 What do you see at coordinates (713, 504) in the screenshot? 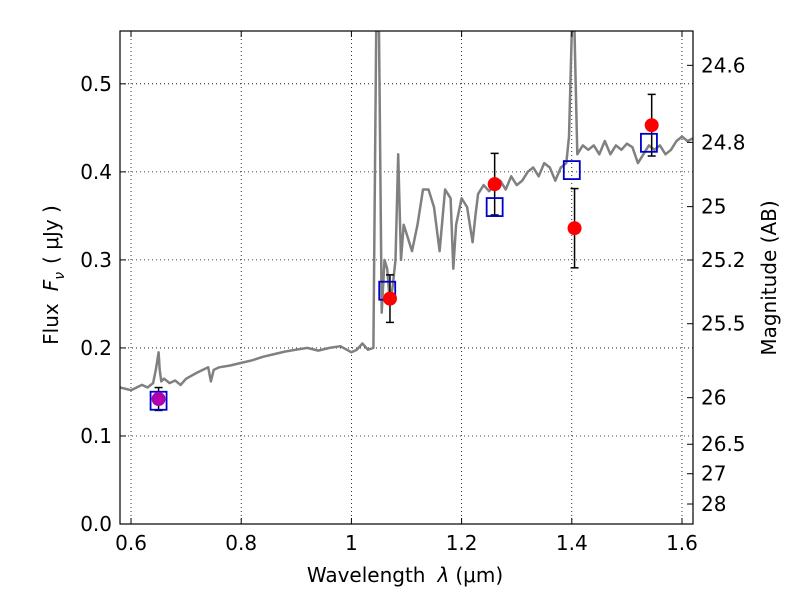
I see `y2-tick-label: 28` at bounding box center [713, 504].